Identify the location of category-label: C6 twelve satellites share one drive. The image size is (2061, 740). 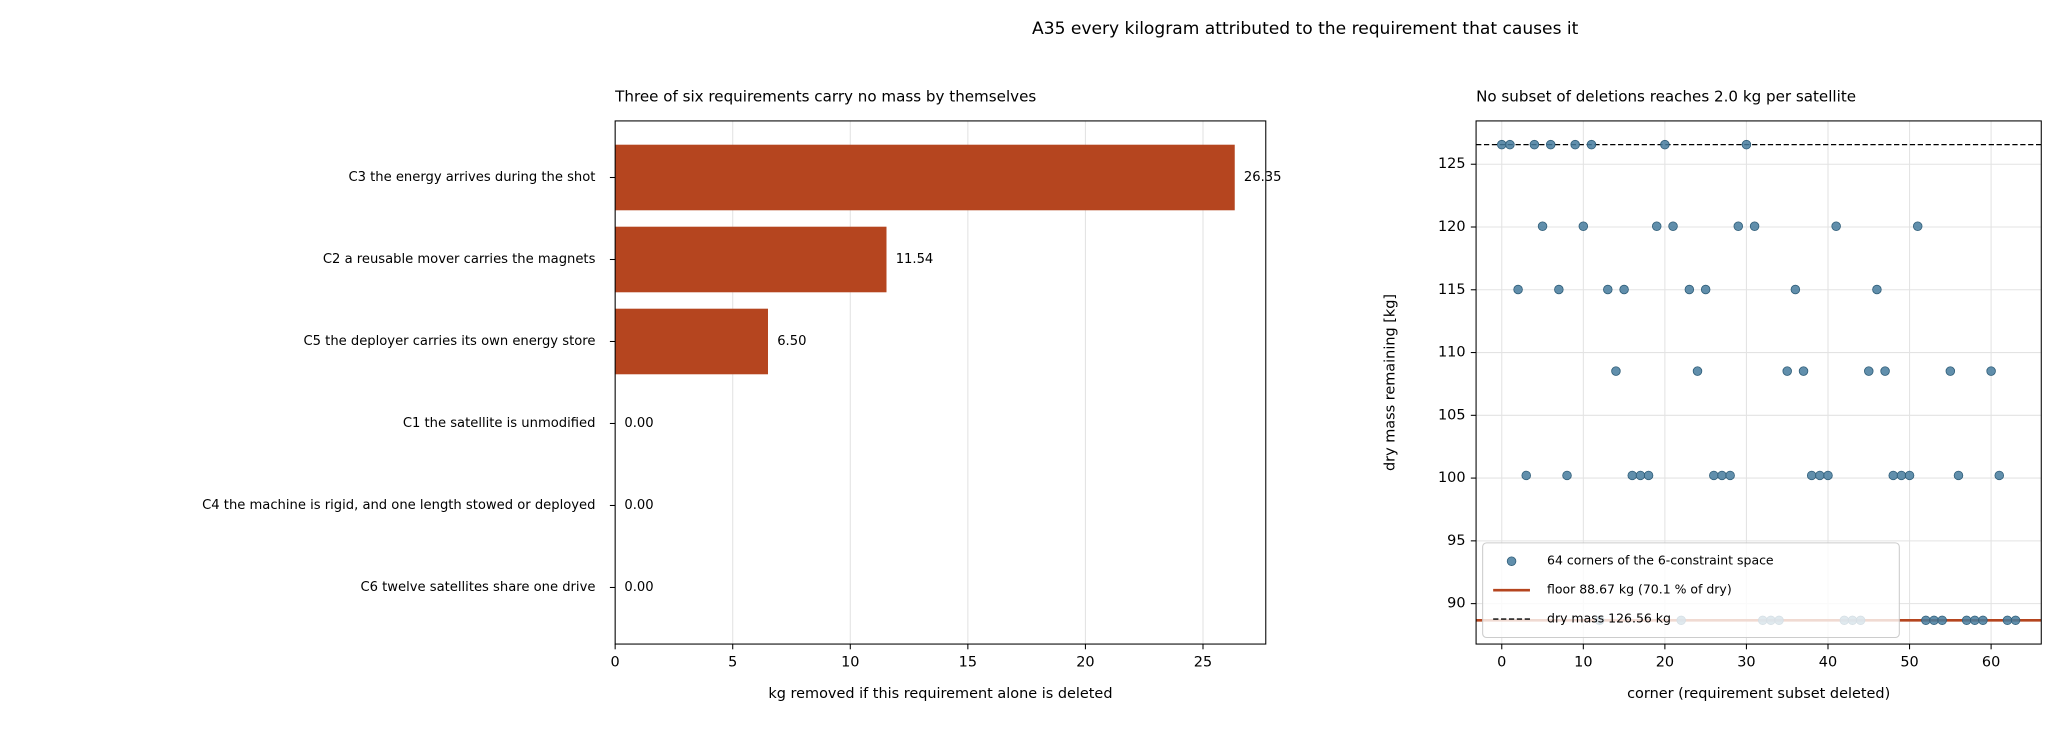
(477, 587).